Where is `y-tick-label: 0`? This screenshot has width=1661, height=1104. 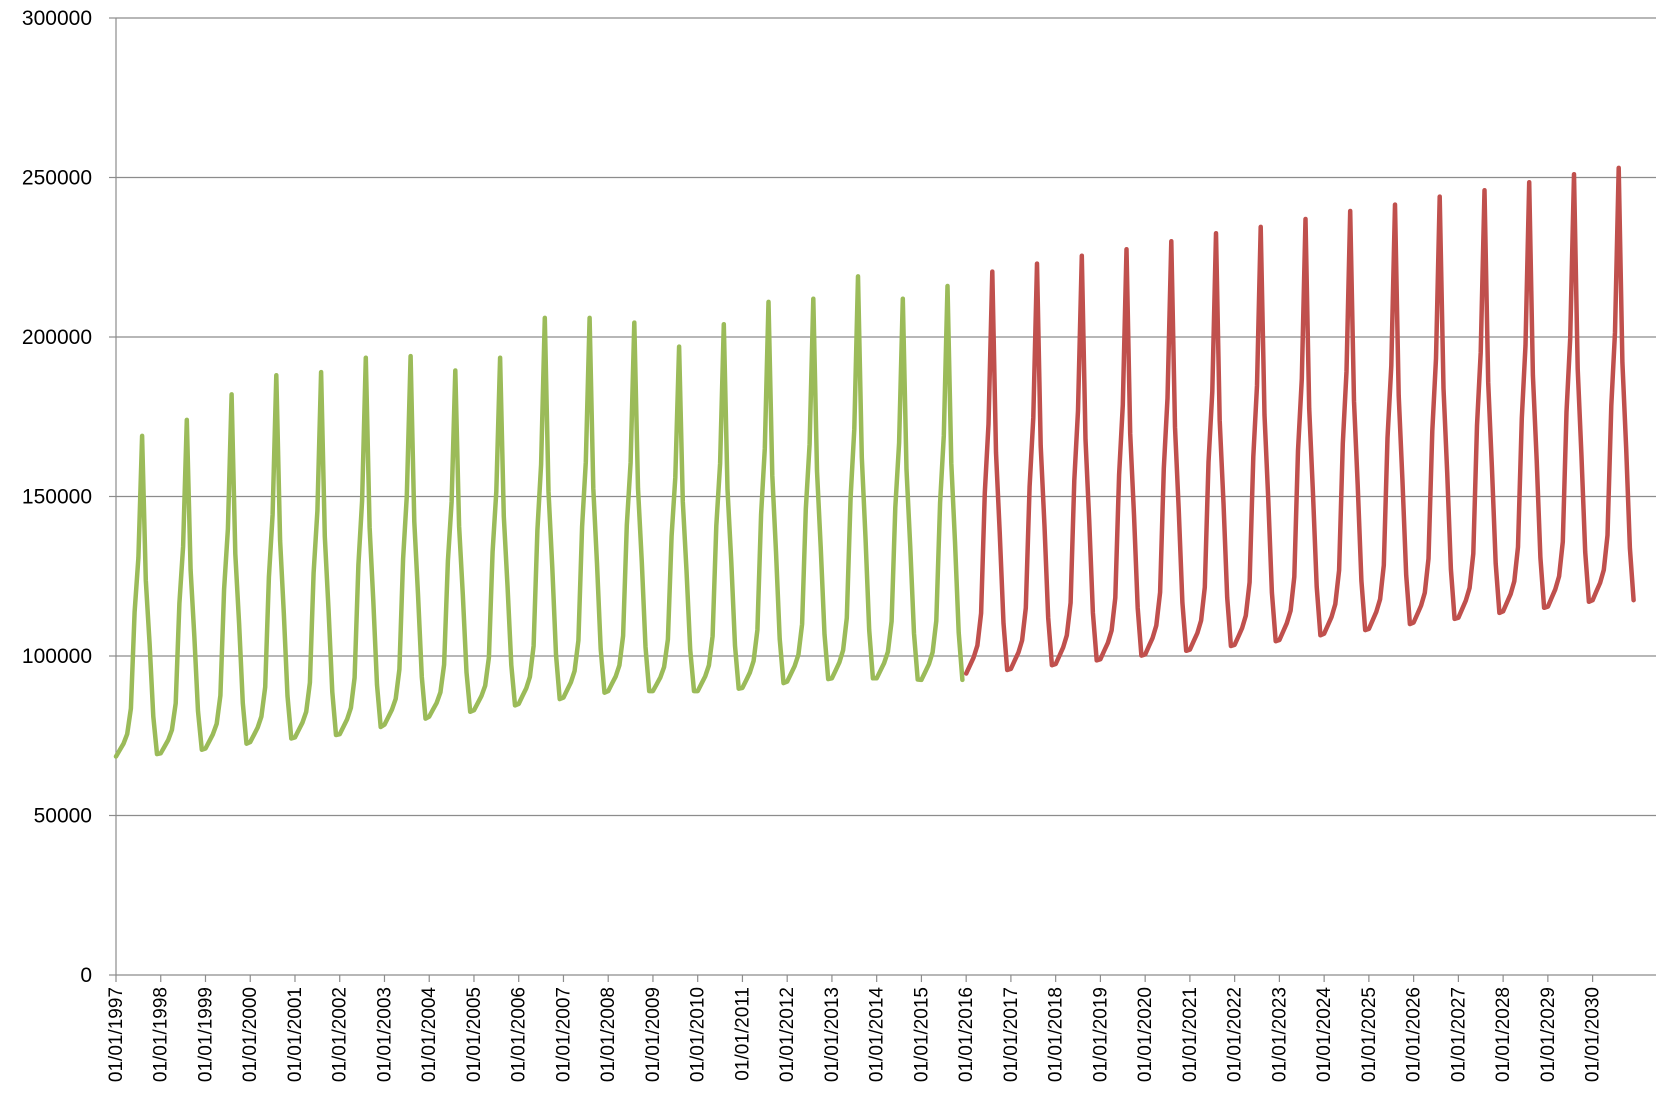
y-tick-label: 0 is located at coordinates (86, 975).